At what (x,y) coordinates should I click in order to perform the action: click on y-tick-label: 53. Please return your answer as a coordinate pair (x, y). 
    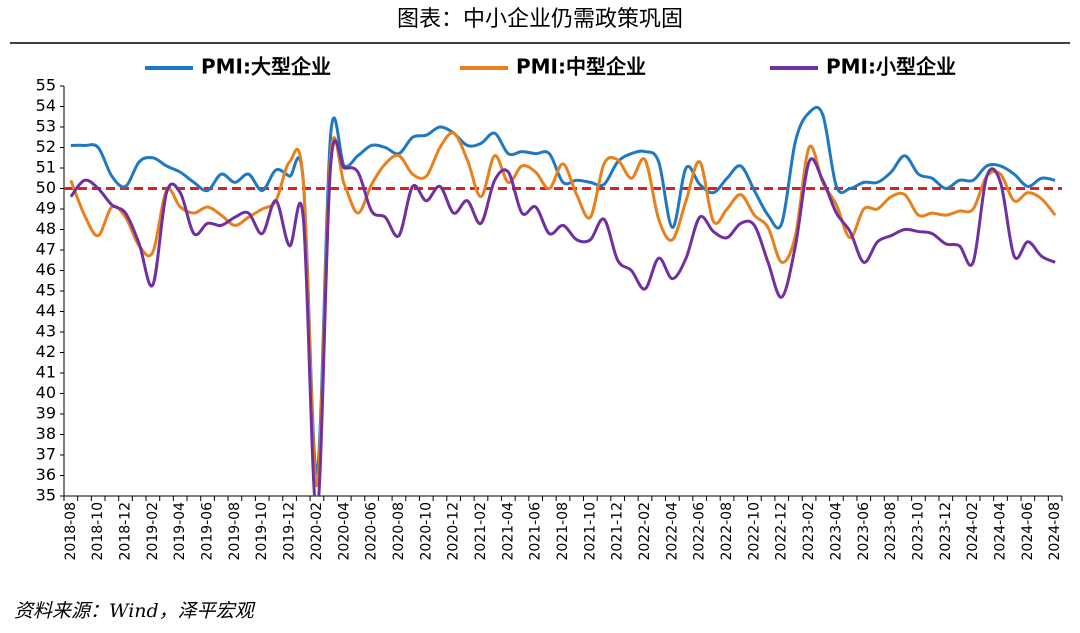
    Looking at the image, I should click on (46, 126).